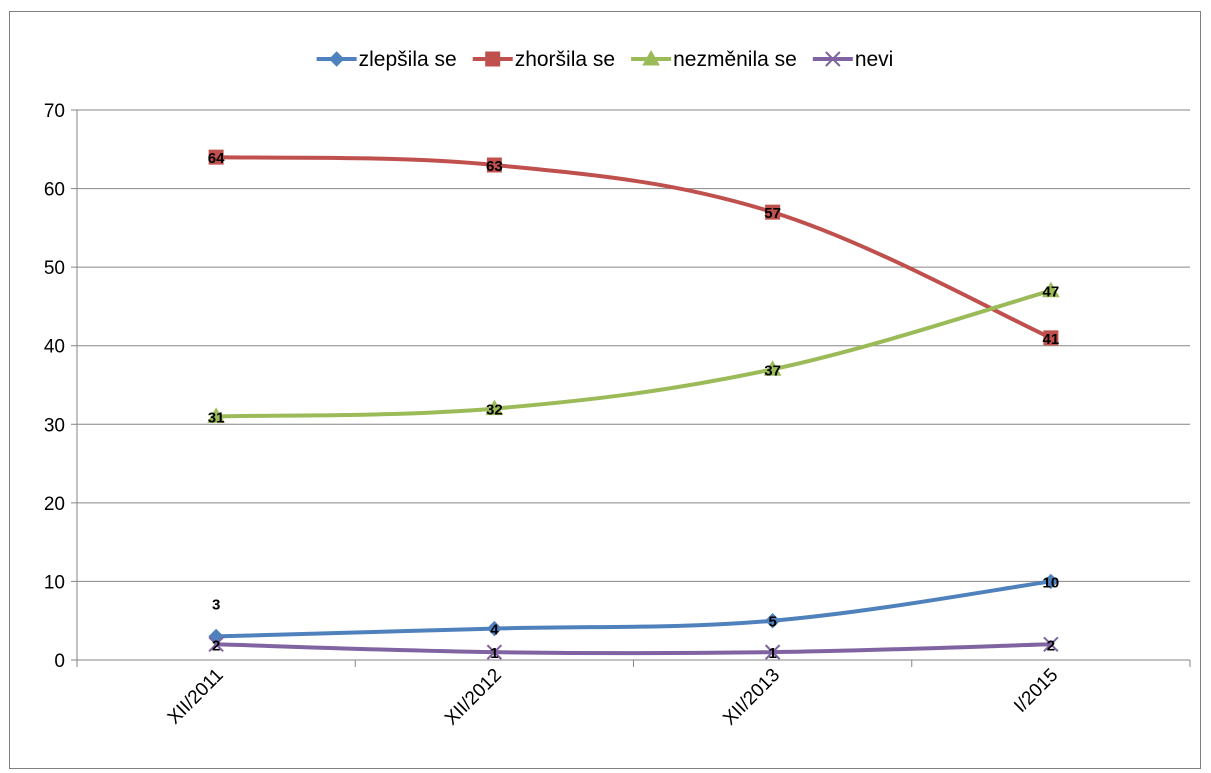  I want to click on legend-item: nezměnila se, so click(714, 59).